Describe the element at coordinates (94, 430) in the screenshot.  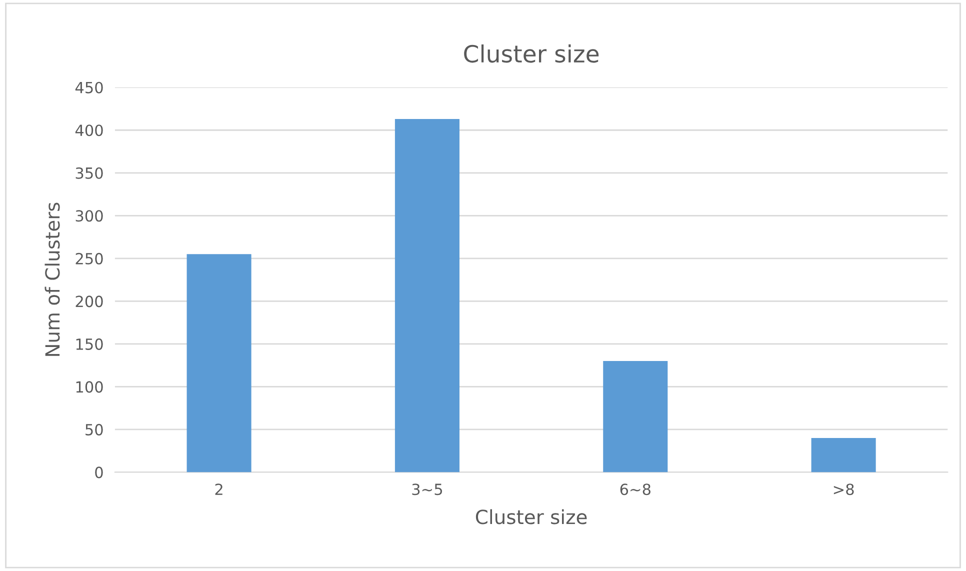
I see `y-tick-label: 50` at that location.